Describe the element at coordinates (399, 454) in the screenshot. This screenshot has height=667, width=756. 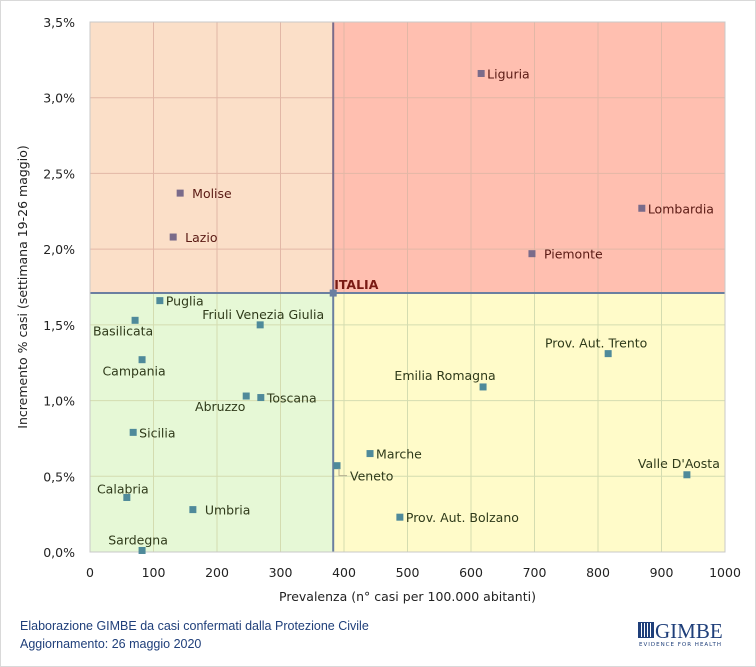
I see `data-point-label: Marche` at that location.